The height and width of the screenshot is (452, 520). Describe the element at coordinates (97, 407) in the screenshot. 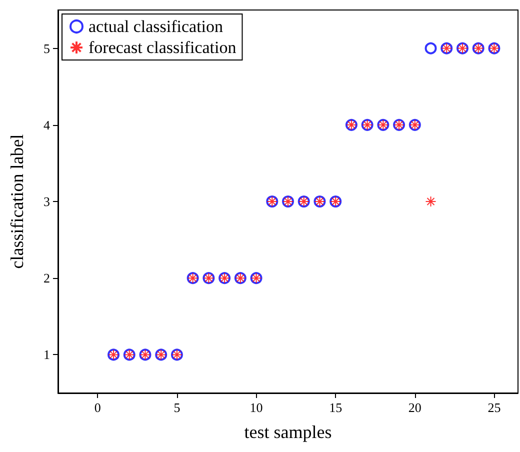

I see `x-tick-label: 0` at that location.